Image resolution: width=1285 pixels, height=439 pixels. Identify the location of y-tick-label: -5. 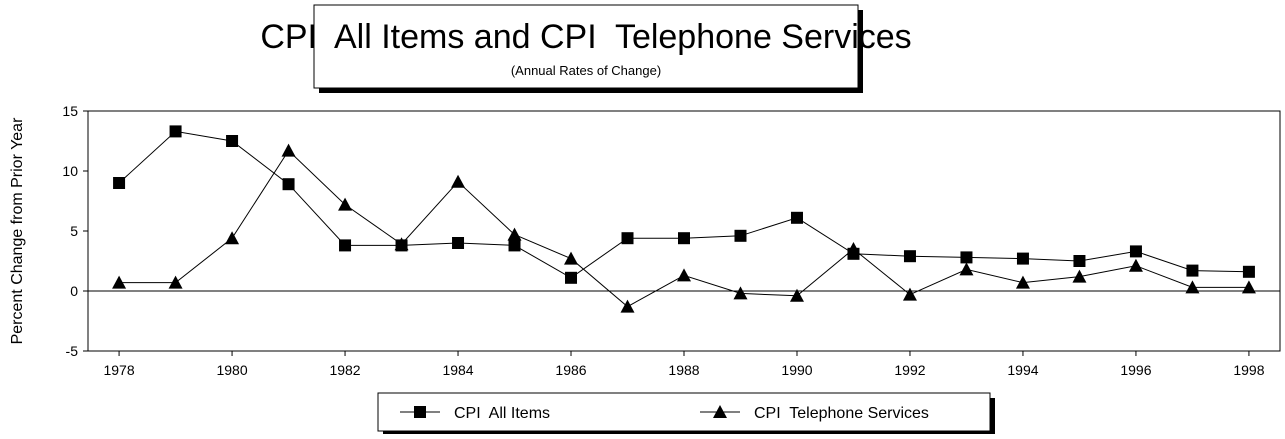
(72, 351).